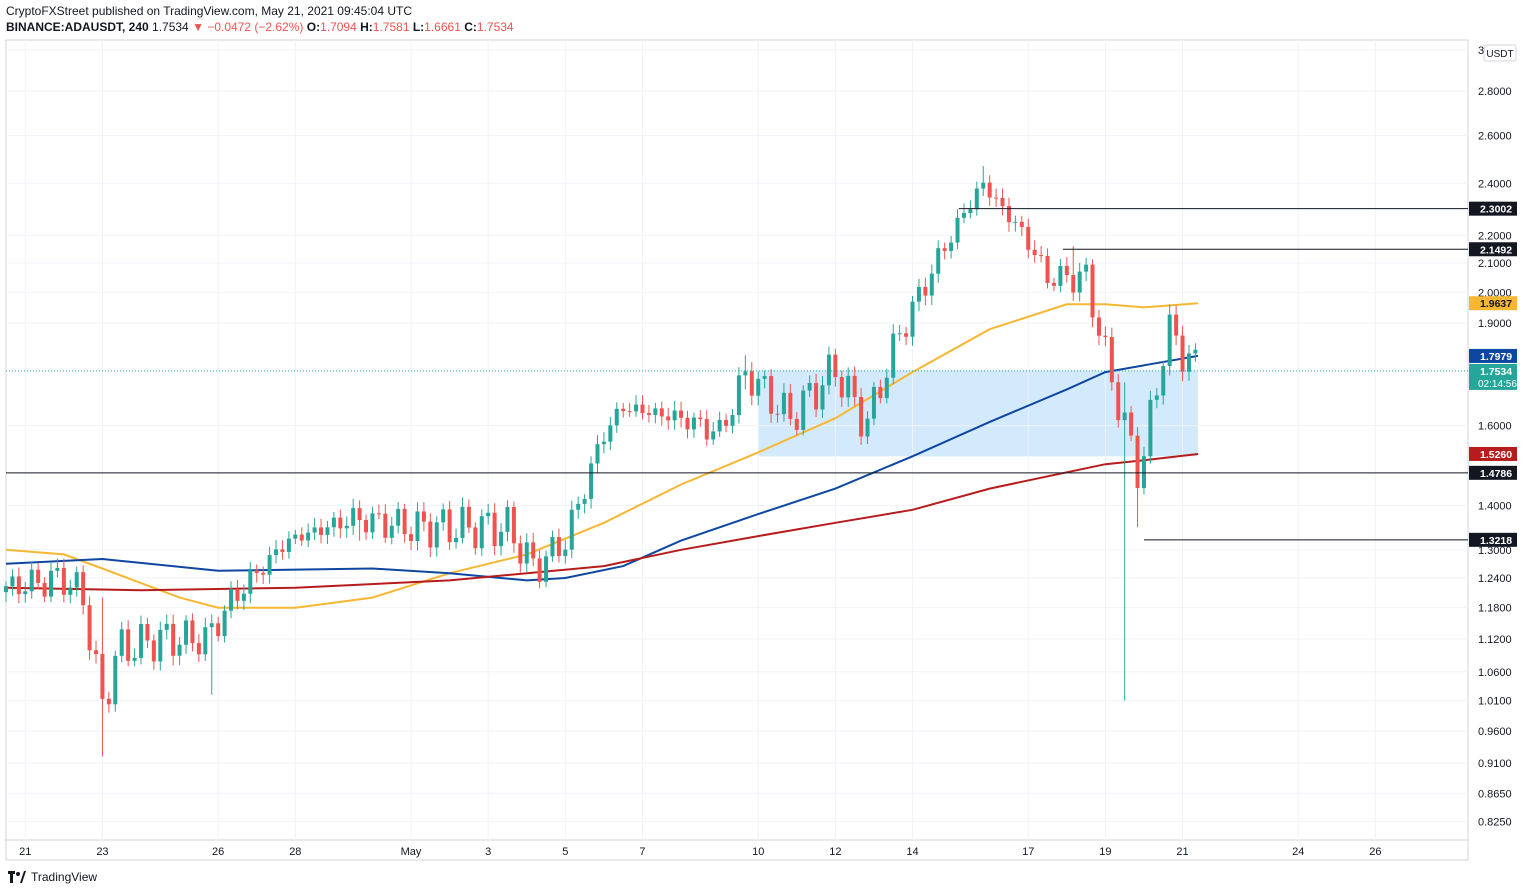  What do you see at coordinates (198, 27) in the screenshot?
I see `change-arrow-icon: ▼` at bounding box center [198, 27].